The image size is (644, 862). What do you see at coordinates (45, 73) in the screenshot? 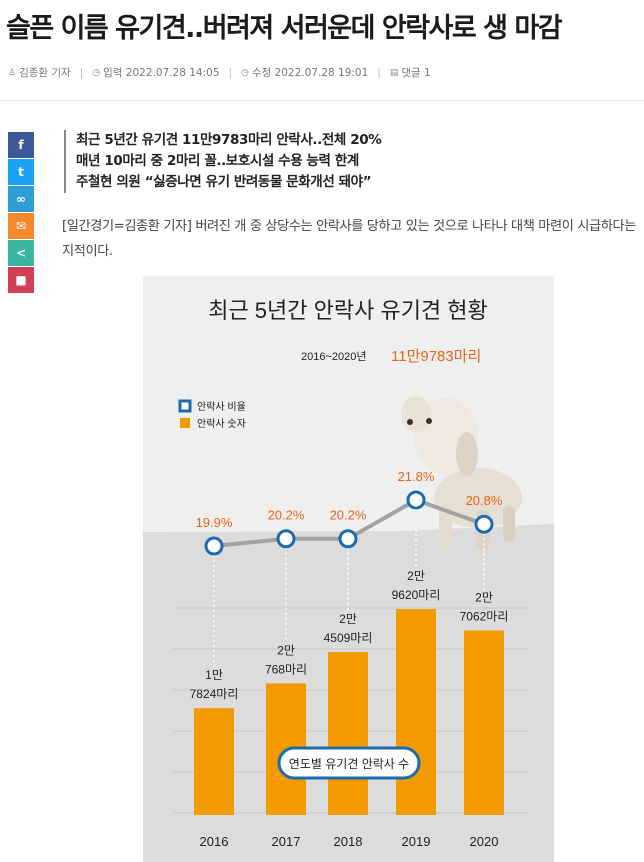
I see `author-name: 김종환 기자` at bounding box center [45, 73].